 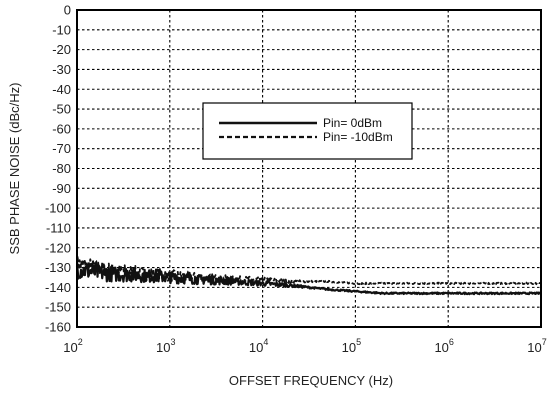 I want to click on y-tick-label: -110, so click(x=58, y=227).